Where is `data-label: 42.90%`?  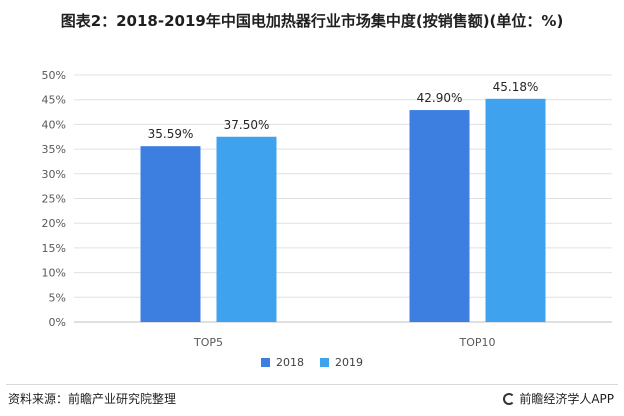
data-label: 42.90% is located at coordinates (440, 98).